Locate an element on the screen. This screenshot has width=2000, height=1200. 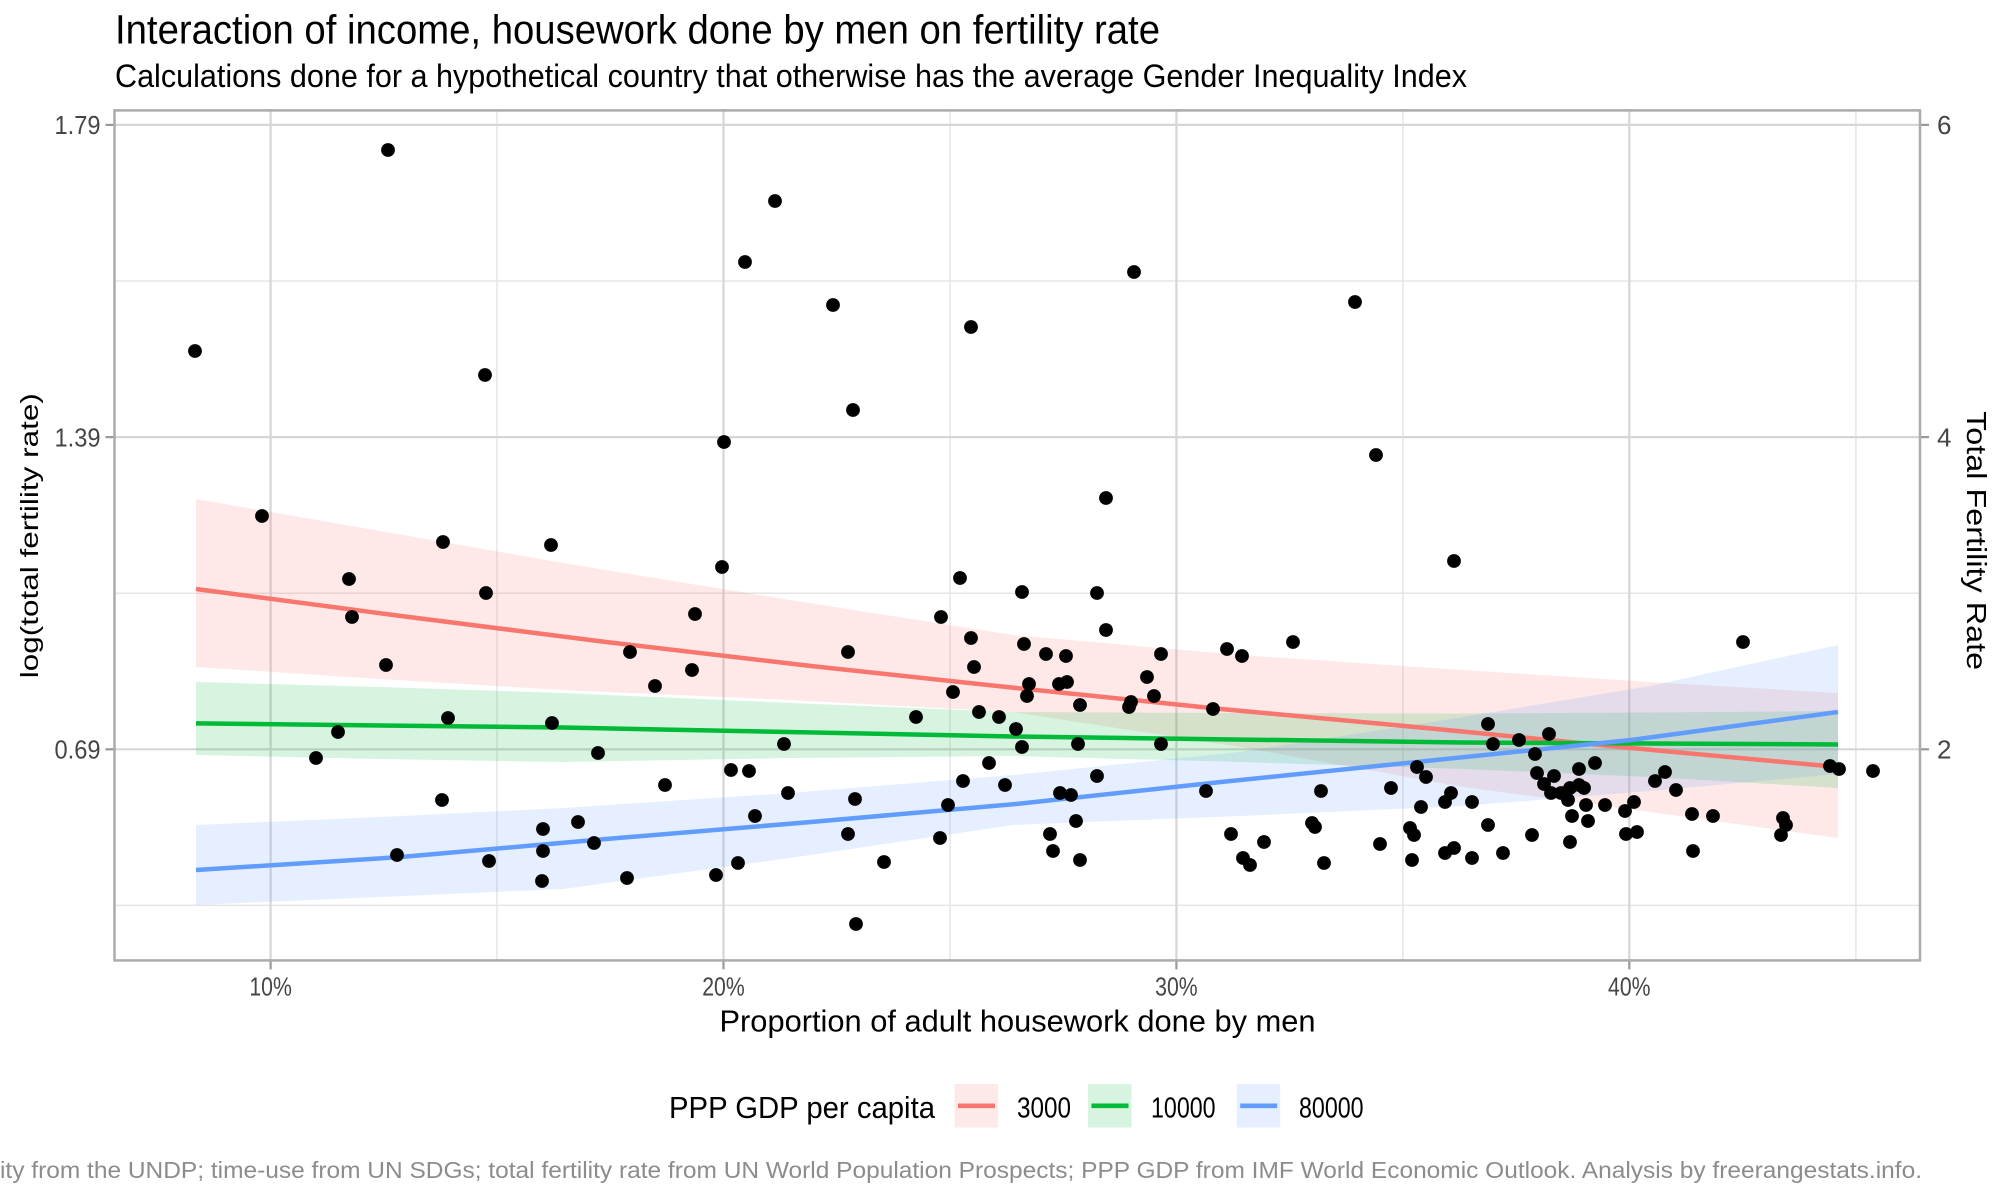
svg-text: 20% is located at coordinates (723, 987).